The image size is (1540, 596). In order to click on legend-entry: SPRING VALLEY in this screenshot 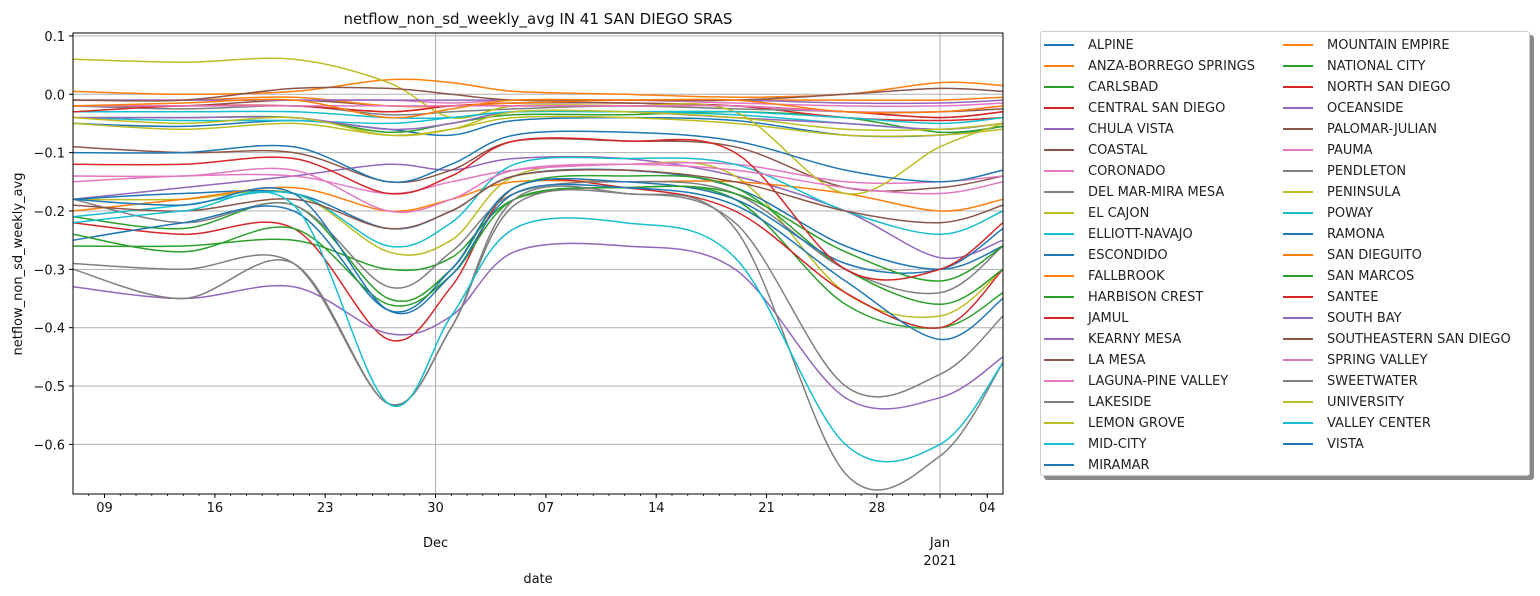, I will do `click(1355, 360)`.